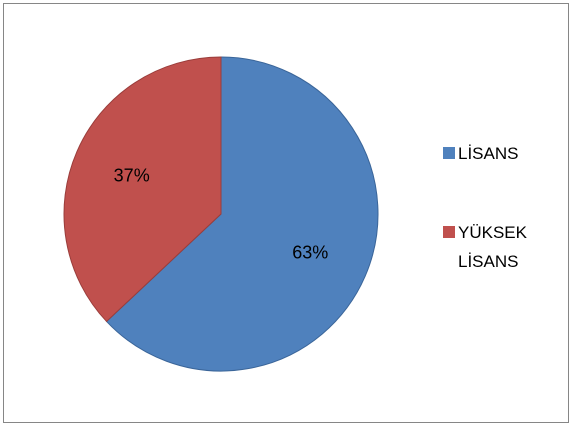 This screenshot has width=573, height=427. I want to click on data-label-1: 63%, so click(310, 253).